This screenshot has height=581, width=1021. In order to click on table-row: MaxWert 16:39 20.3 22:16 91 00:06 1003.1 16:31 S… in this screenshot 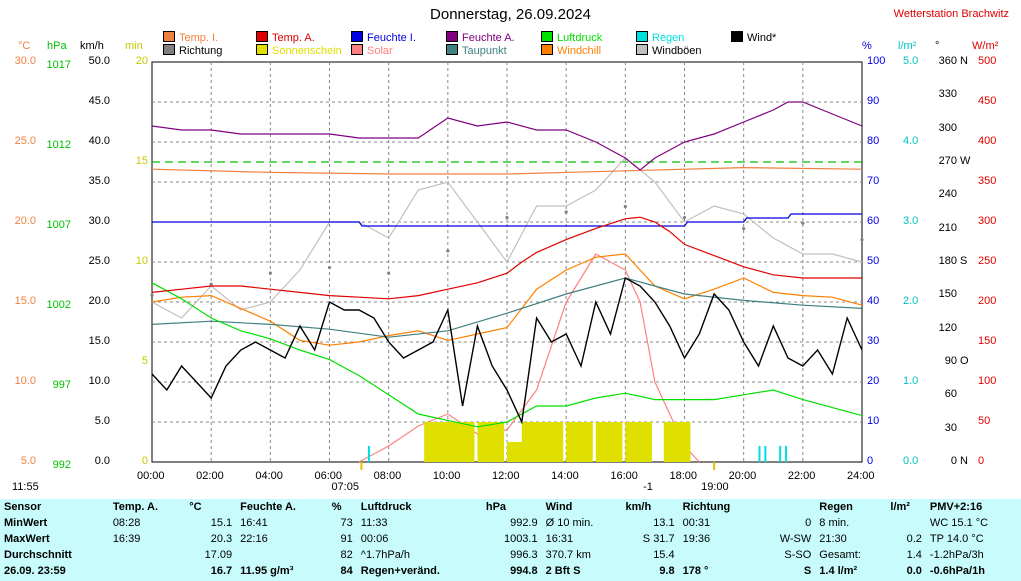, I will do `click(510, 539)`.